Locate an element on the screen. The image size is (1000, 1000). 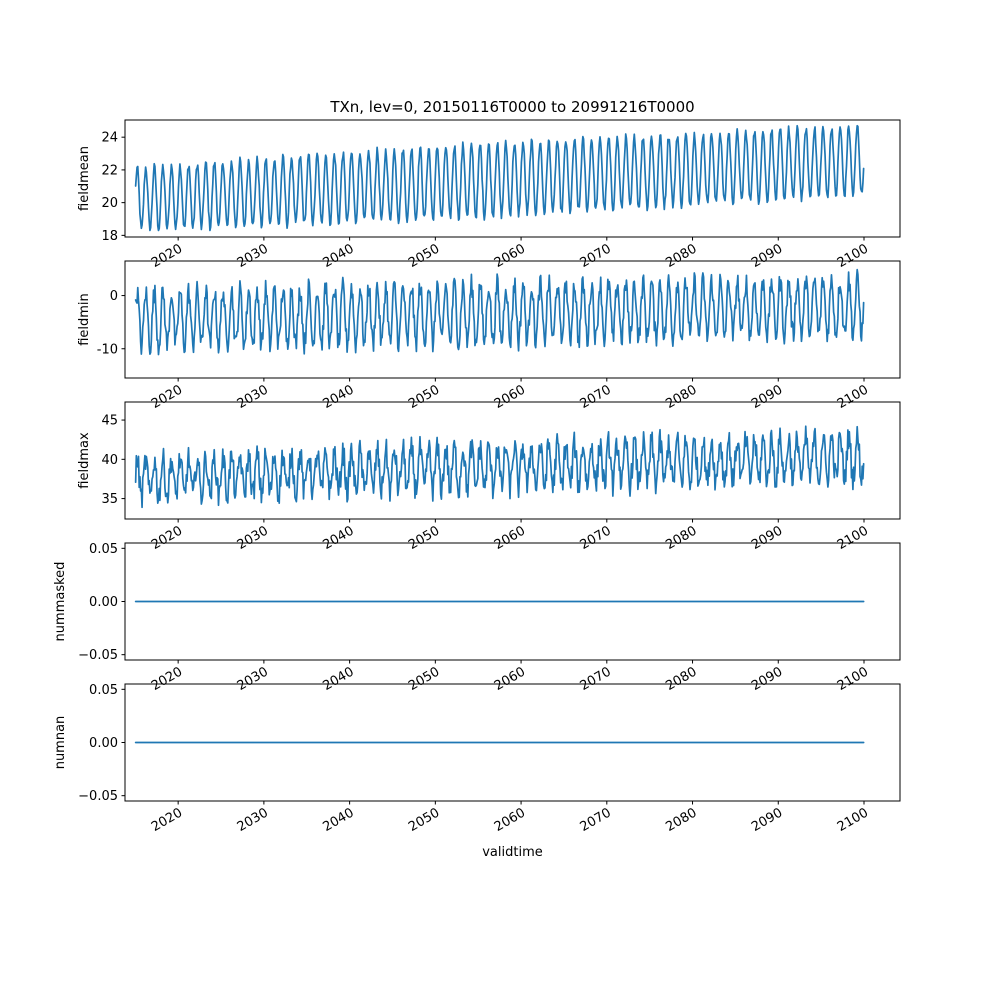
fieldmin-y-tick-label: -10 is located at coordinates (107, 349).